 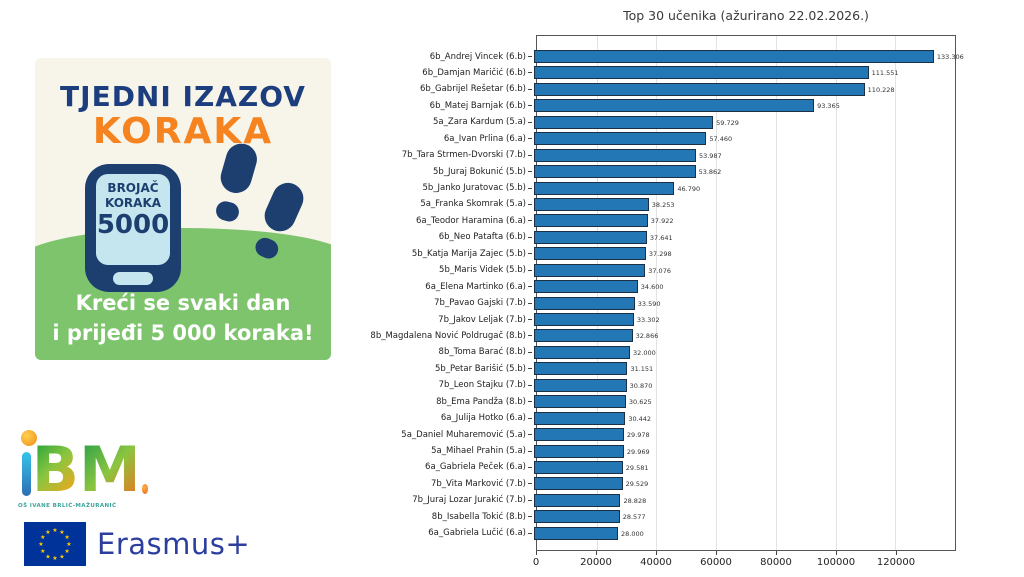 I want to click on bar-category-label: 8b_Toma Barać (8.b), so click(x=482, y=352).